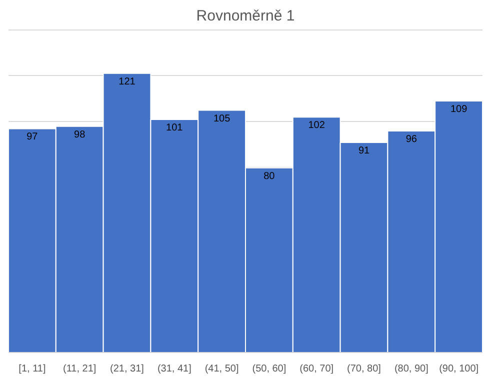  What do you see at coordinates (174, 369) in the screenshot?
I see `x-tick-label: (31, 41]` at bounding box center [174, 369].